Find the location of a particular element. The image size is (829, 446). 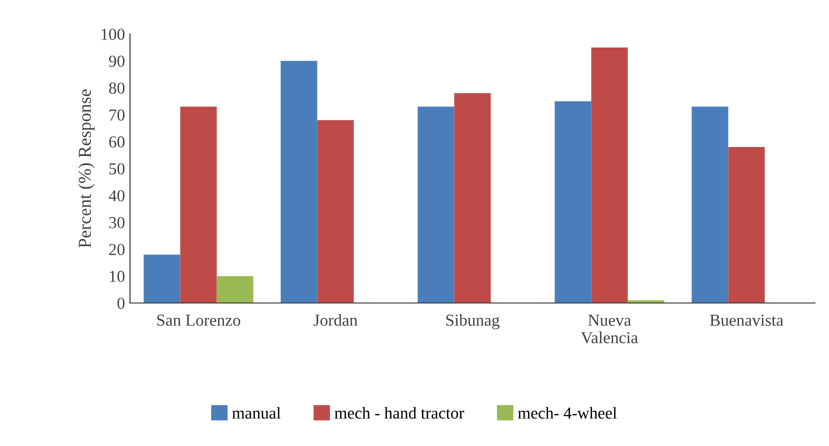

y-tick-label: 80 is located at coordinates (117, 88).